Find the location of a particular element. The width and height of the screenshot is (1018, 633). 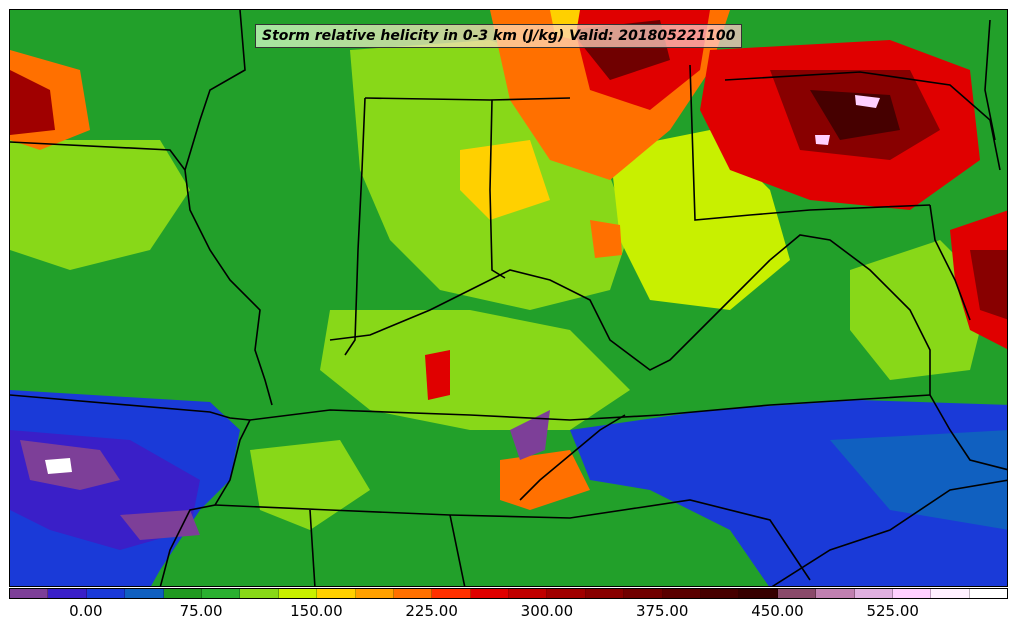

boundary-pennsylvania-ny is located at coordinates (862, 121).